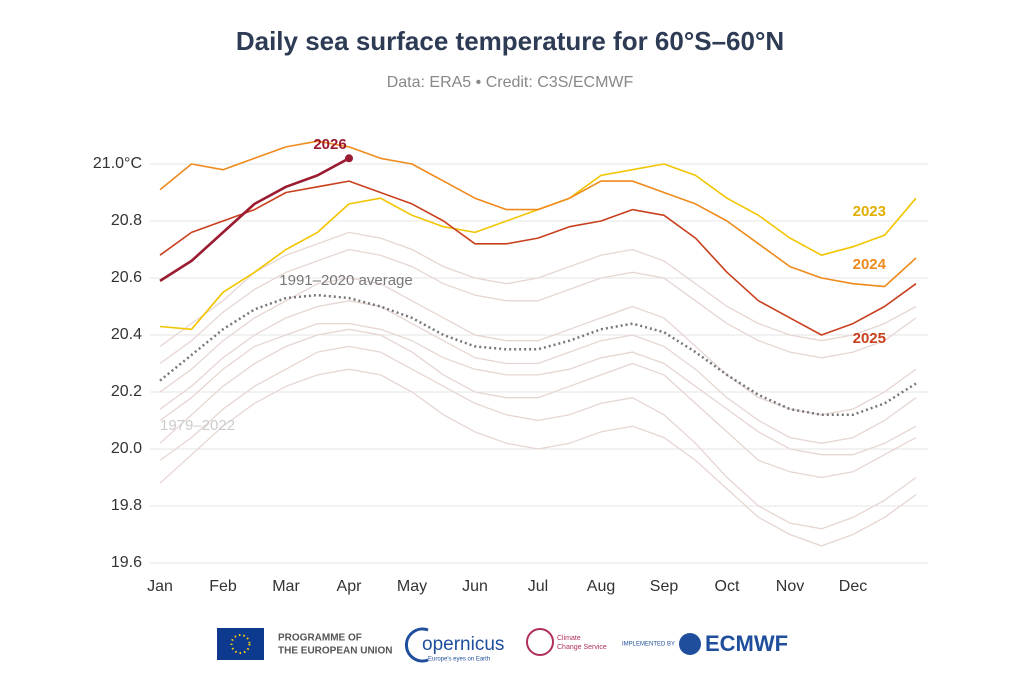 The width and height of the screenshot is (1020, 690). What do you see at coordinates (475, 586) in the screenshot?
I see `x-tick-label: Jun` at bounding box center [475, 586].